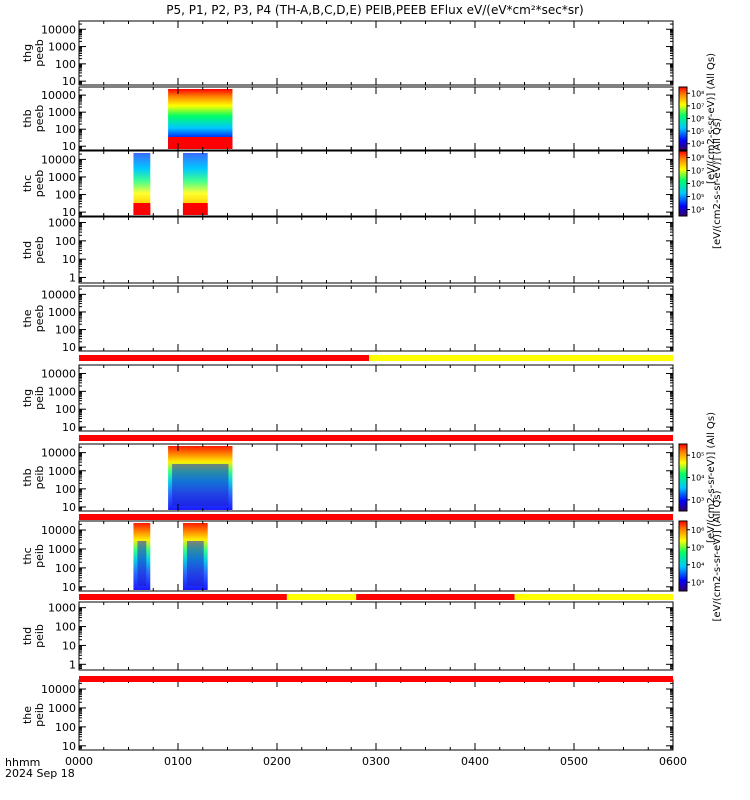 Image resolution: width=750 pixels, height=800 pixels. I want to click on x-tick-label: 0100, so click(178, 761).